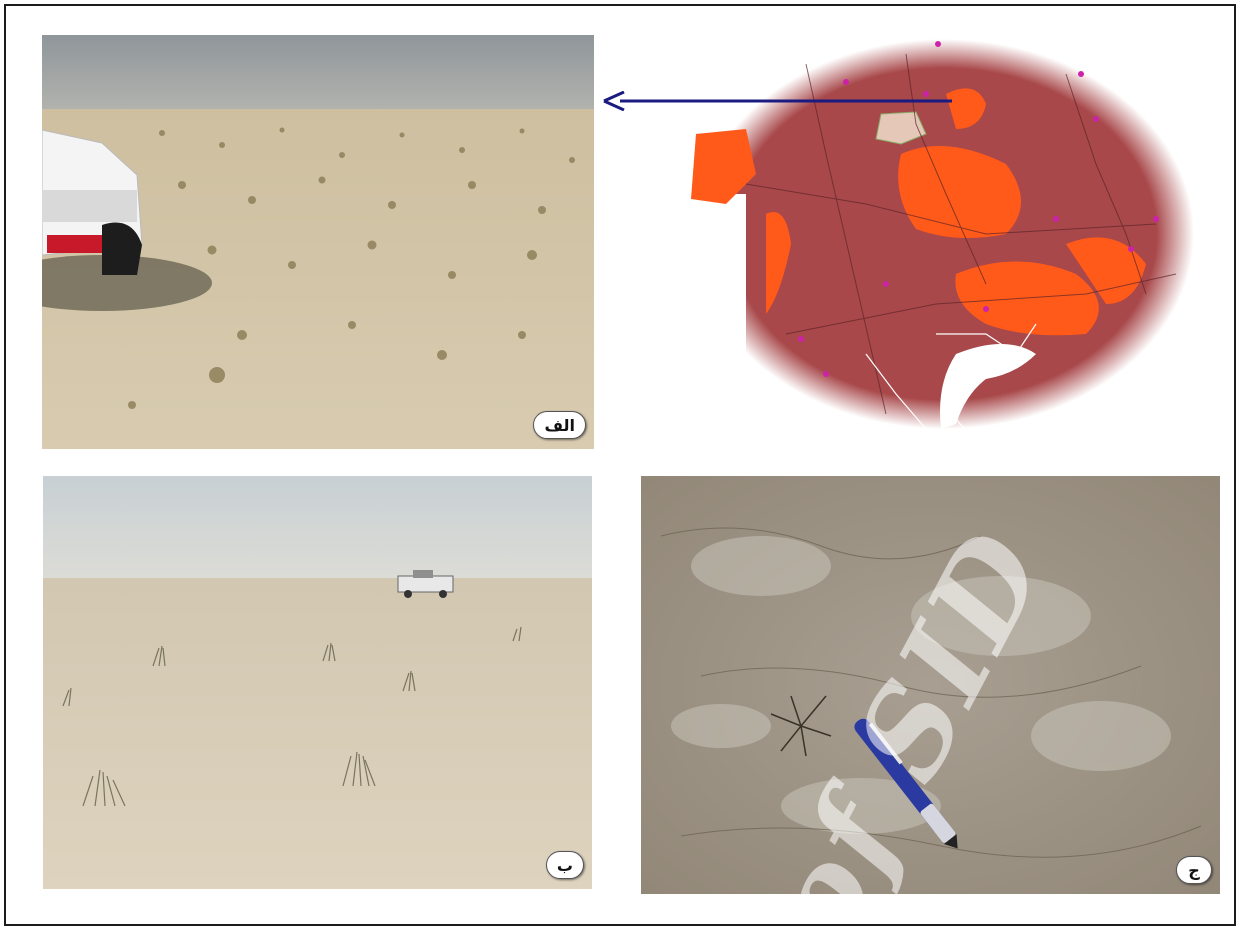  What do you see at coordinates (614, 101) in the screenshot?
I see `arrow-head-icon` at bounding box center [614, 101].